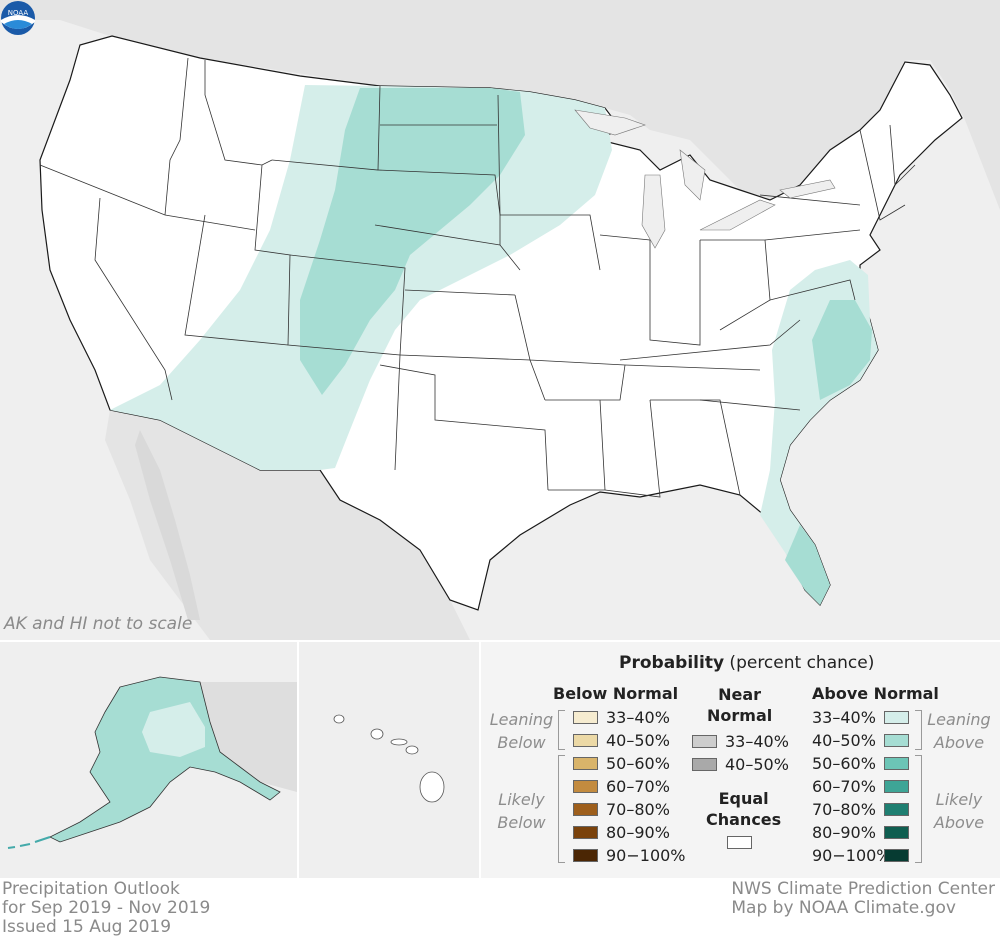  What do you see at coordinates (521, 731) in the screenshot?
I see `leaning-below-label: Leaning Below` at bounding box center [521, 731].